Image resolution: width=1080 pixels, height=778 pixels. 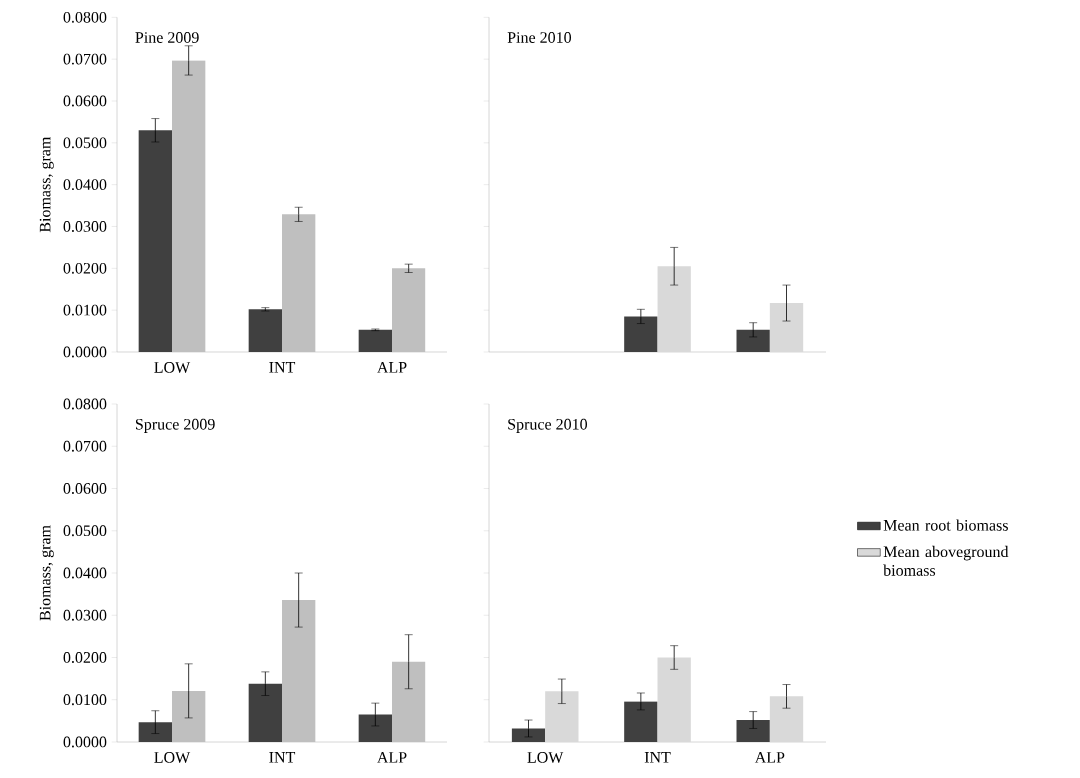 I want to click on legend-label: Mean root biomass, so click(x=945, y=525).